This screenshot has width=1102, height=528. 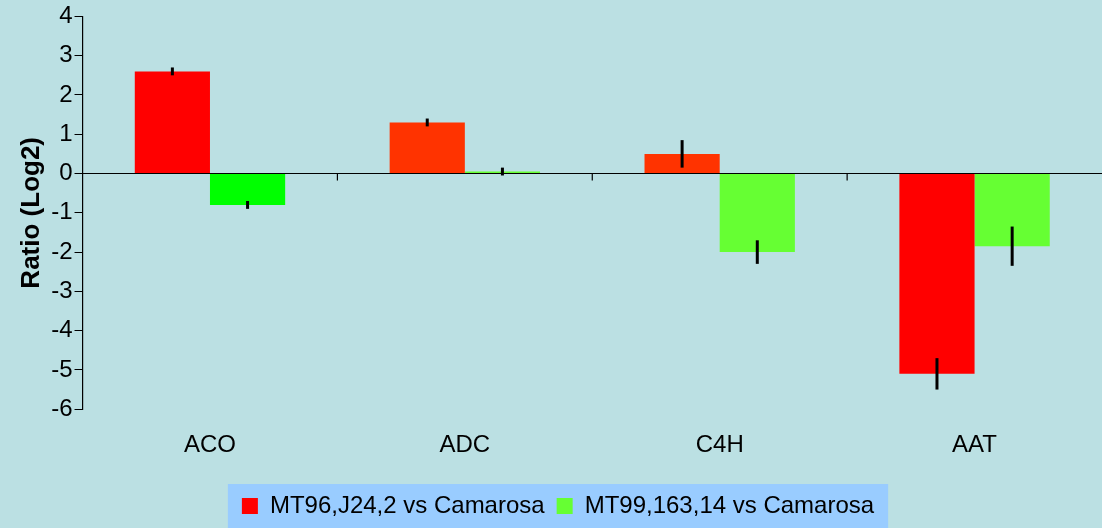 What do you see at coordinates (719, 444) in the screenshot?
I see `x-tick-label: C4H` at bounding box center [719, 444].